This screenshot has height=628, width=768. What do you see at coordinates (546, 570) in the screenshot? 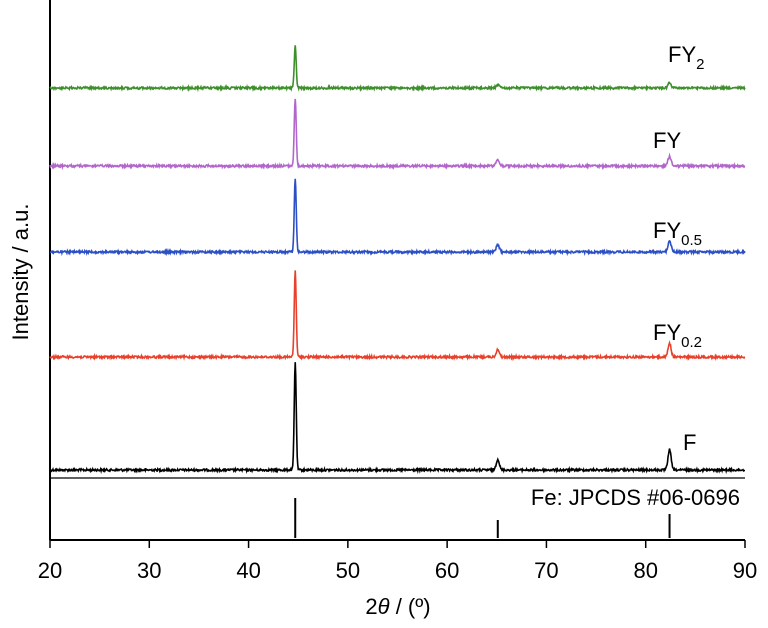
I see `x-tick-label-70: 70` at bounding box center [546, 570].